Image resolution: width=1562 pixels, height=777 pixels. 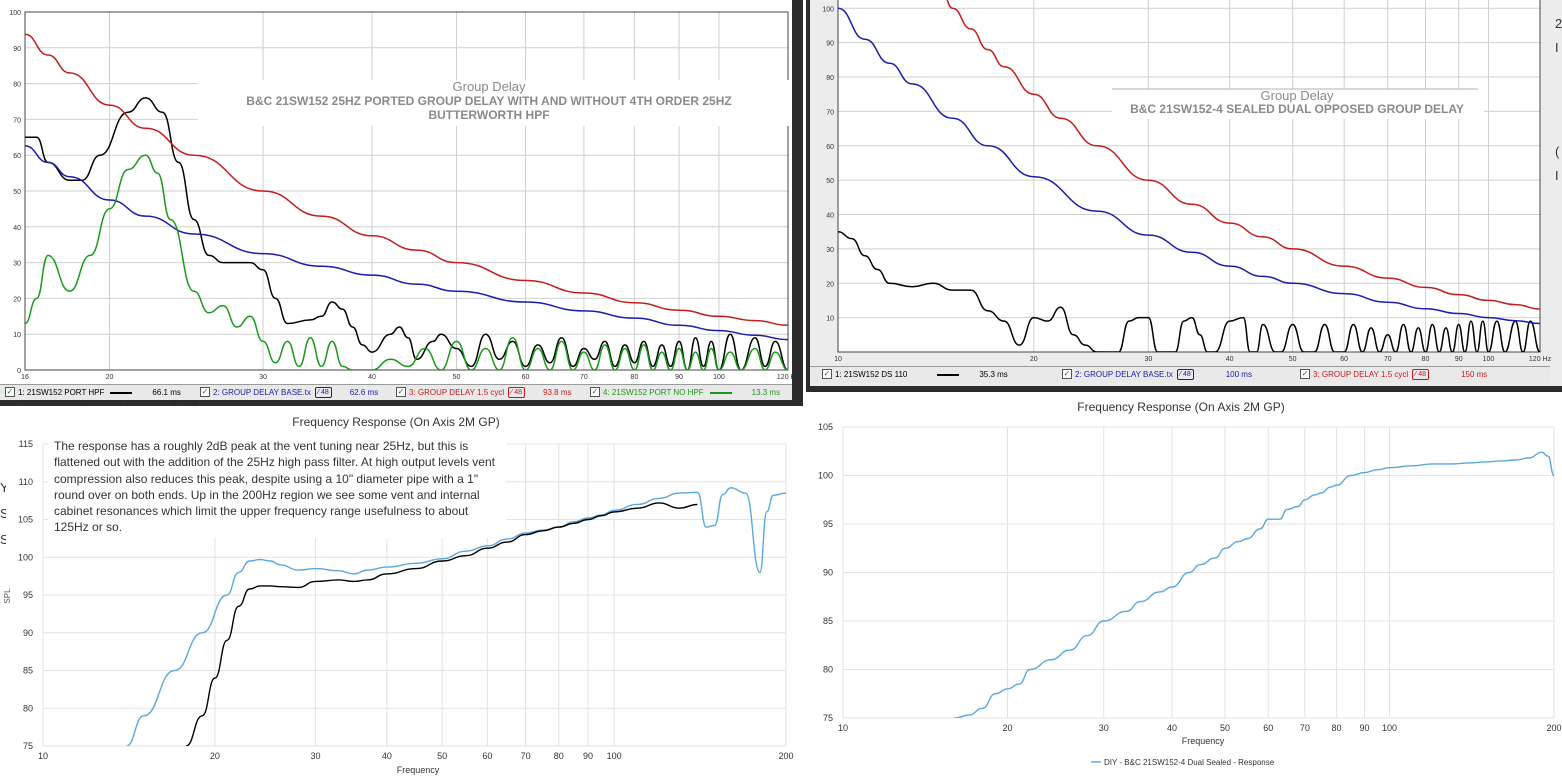 I want to click on y-tick-label: 30, so click(x=17, y=264).